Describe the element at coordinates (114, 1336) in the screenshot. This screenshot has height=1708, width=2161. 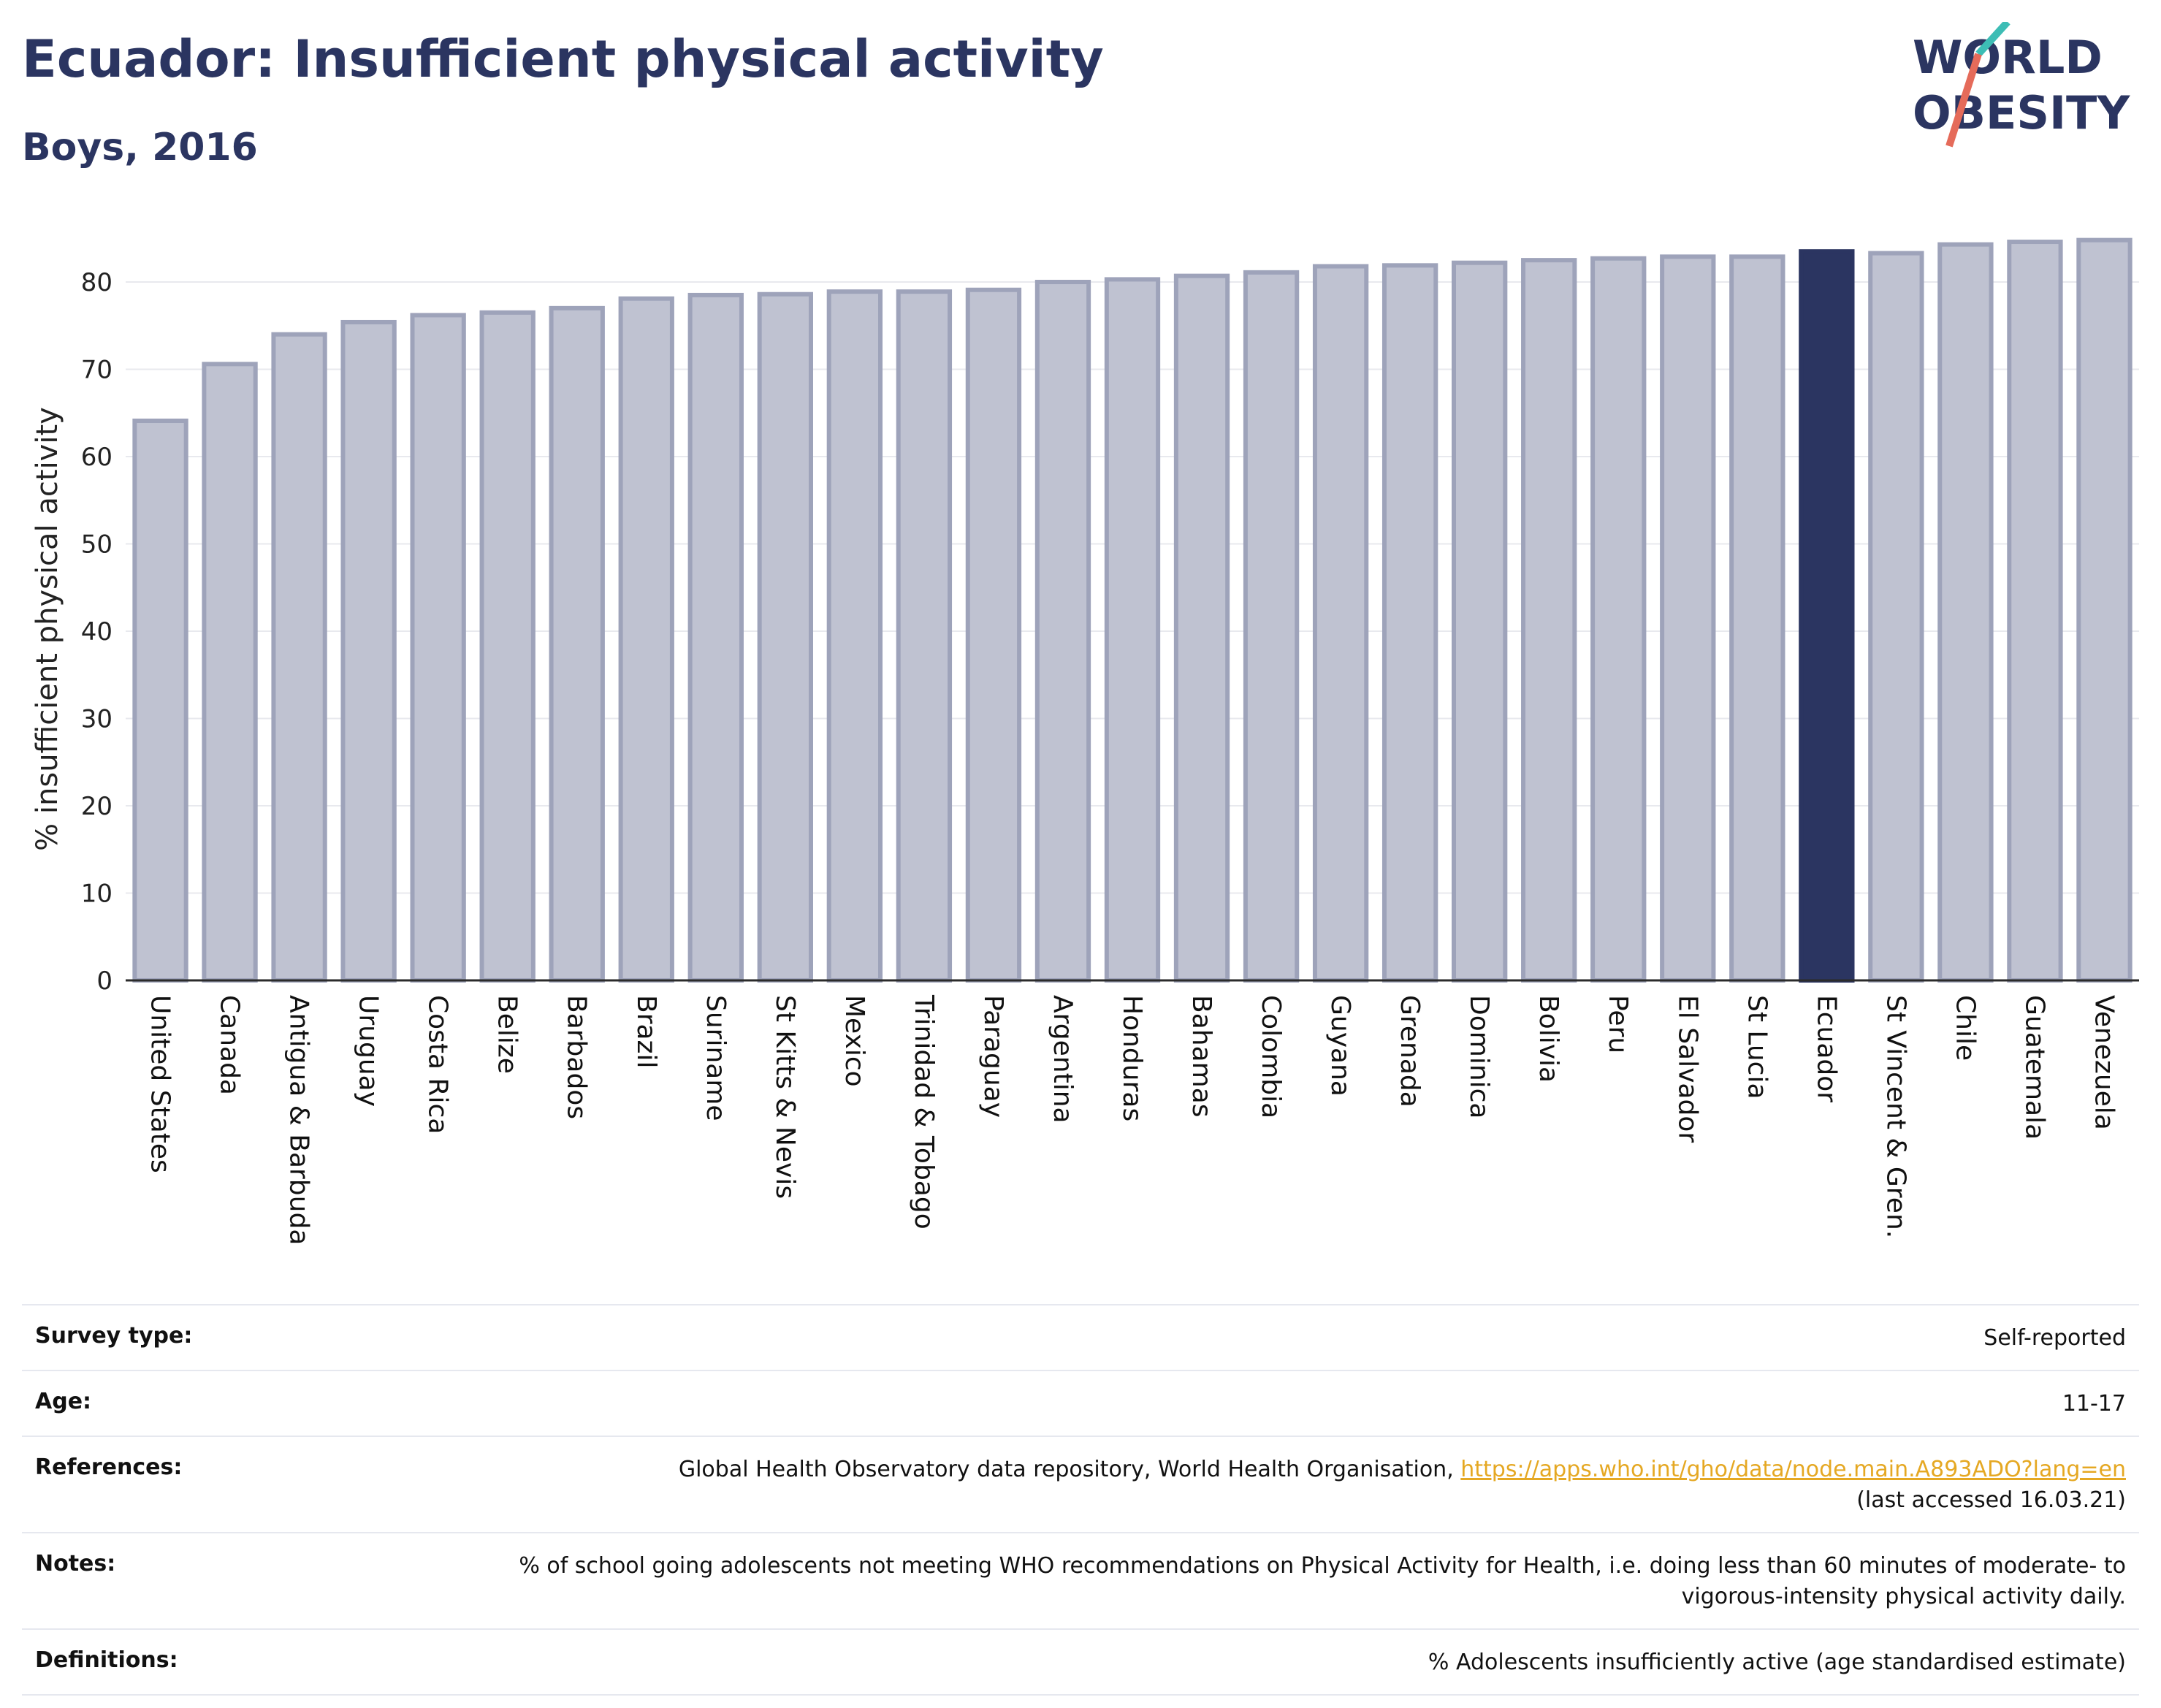
I see `info-label: Survey type:` at that location.